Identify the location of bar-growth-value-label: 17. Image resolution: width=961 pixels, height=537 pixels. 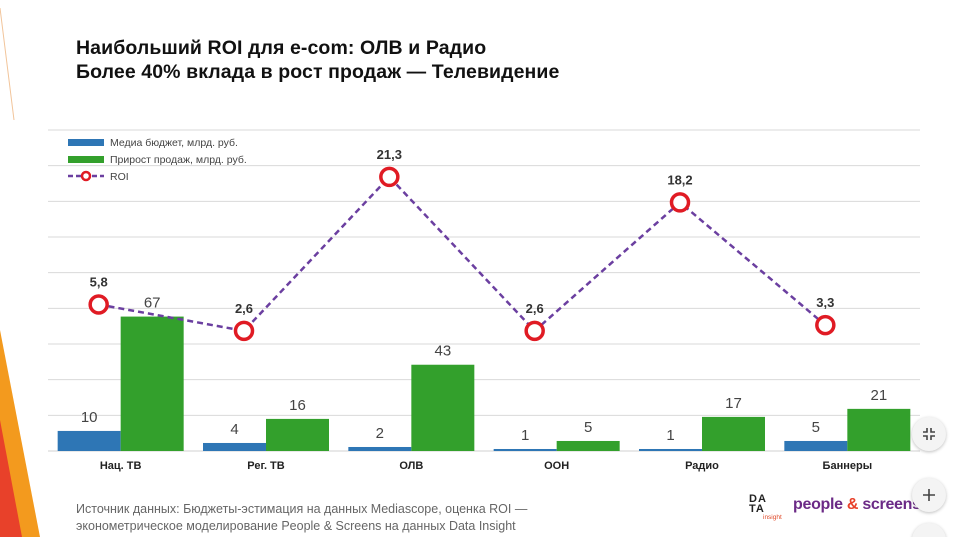
(733, 403).